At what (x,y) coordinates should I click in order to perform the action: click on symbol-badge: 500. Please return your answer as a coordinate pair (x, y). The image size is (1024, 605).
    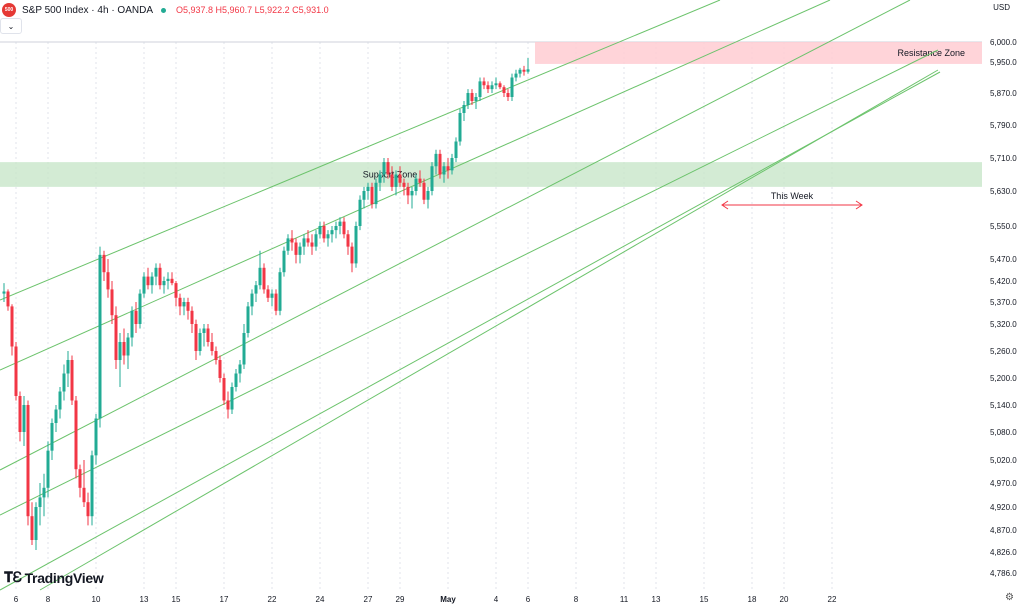
    Looking at the image, I should click on (9, 10).